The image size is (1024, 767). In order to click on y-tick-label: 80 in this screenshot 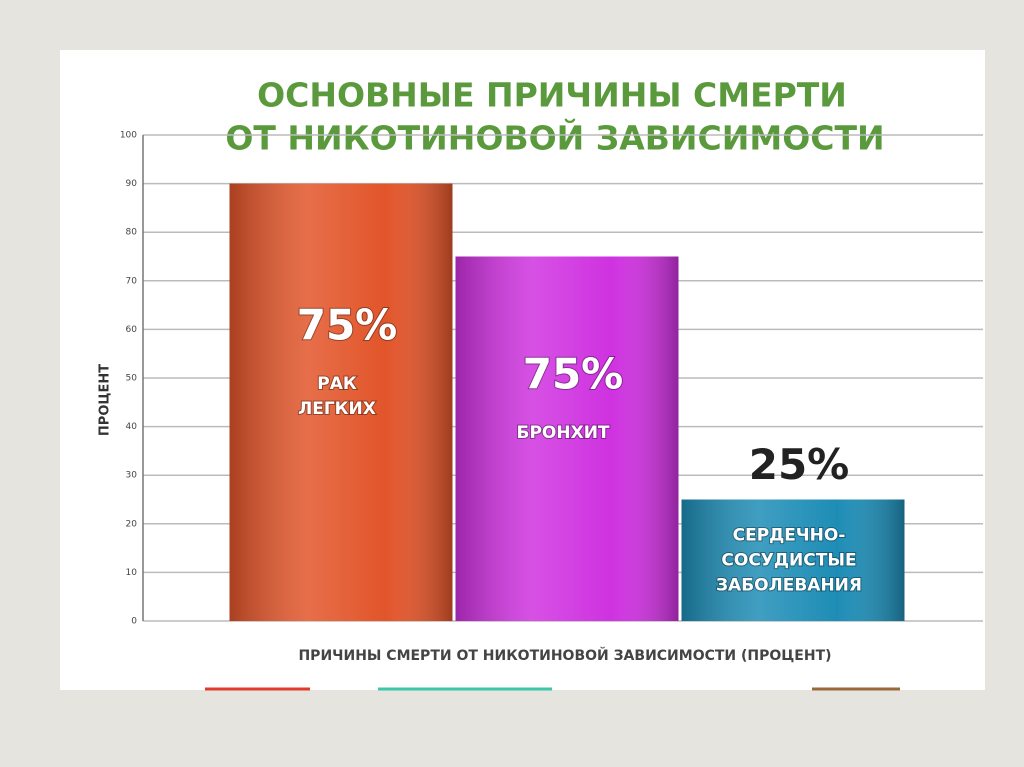, I will do `click(132, 233)`.